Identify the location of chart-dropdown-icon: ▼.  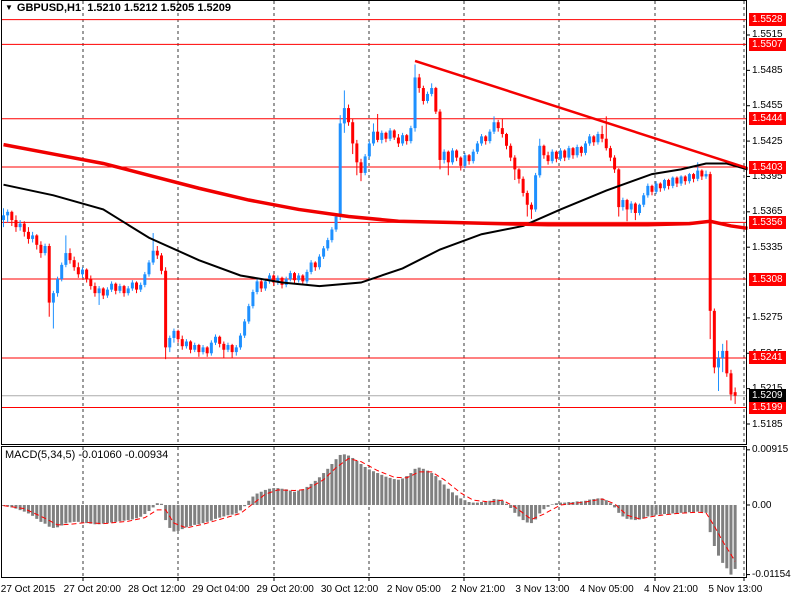
(9, 7).